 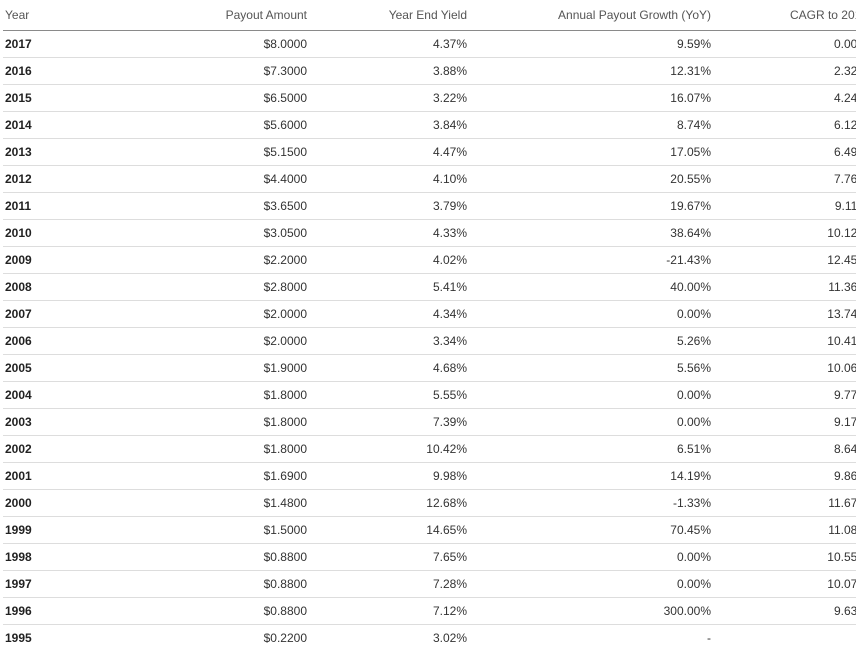 What do you see at coordinates (45, 125) in the screenshot?
I see `cell-year: 2014` at bounding box center [45, 125].